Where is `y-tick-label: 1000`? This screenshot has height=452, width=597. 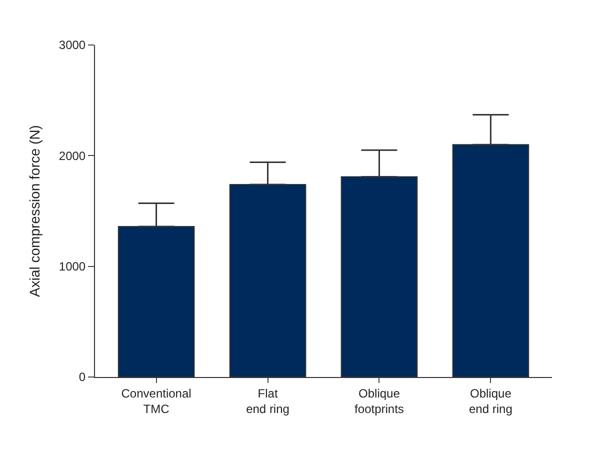 y-tick-label: 1000 is located at coordinates (72, 267).